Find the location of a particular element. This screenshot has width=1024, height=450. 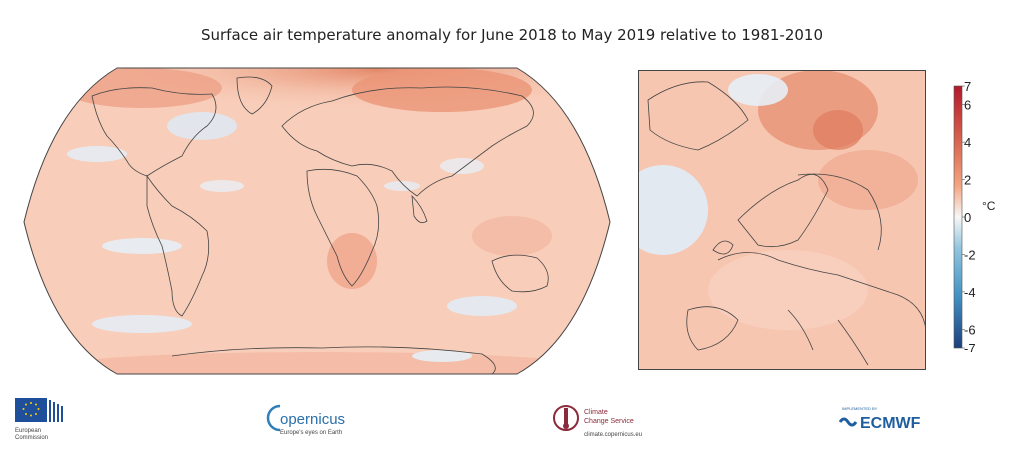

copernicus-logo: opernicus Europe's eyes on Earth is located at coordinates (305, 420).